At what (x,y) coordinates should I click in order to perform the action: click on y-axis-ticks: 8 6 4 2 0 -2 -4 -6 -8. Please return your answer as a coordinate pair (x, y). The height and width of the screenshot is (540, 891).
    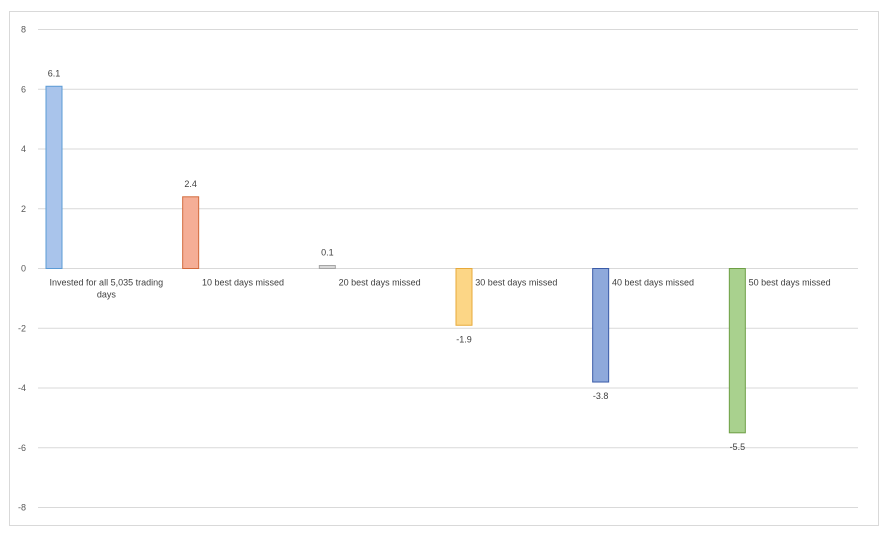
    Looking at the image, I should click on (22, 269).